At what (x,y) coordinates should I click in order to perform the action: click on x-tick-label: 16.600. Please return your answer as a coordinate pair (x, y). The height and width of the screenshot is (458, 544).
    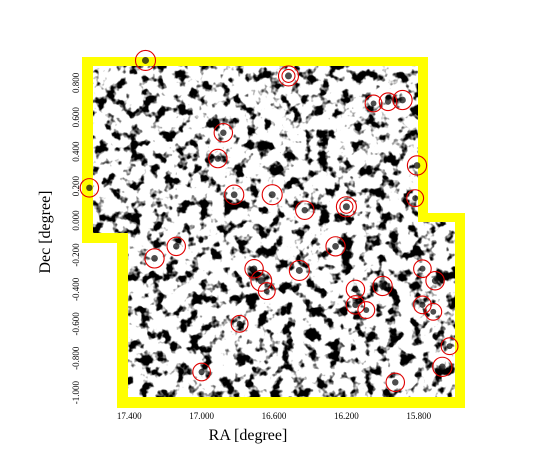
    Looking at the image, I should click on (274, 416).